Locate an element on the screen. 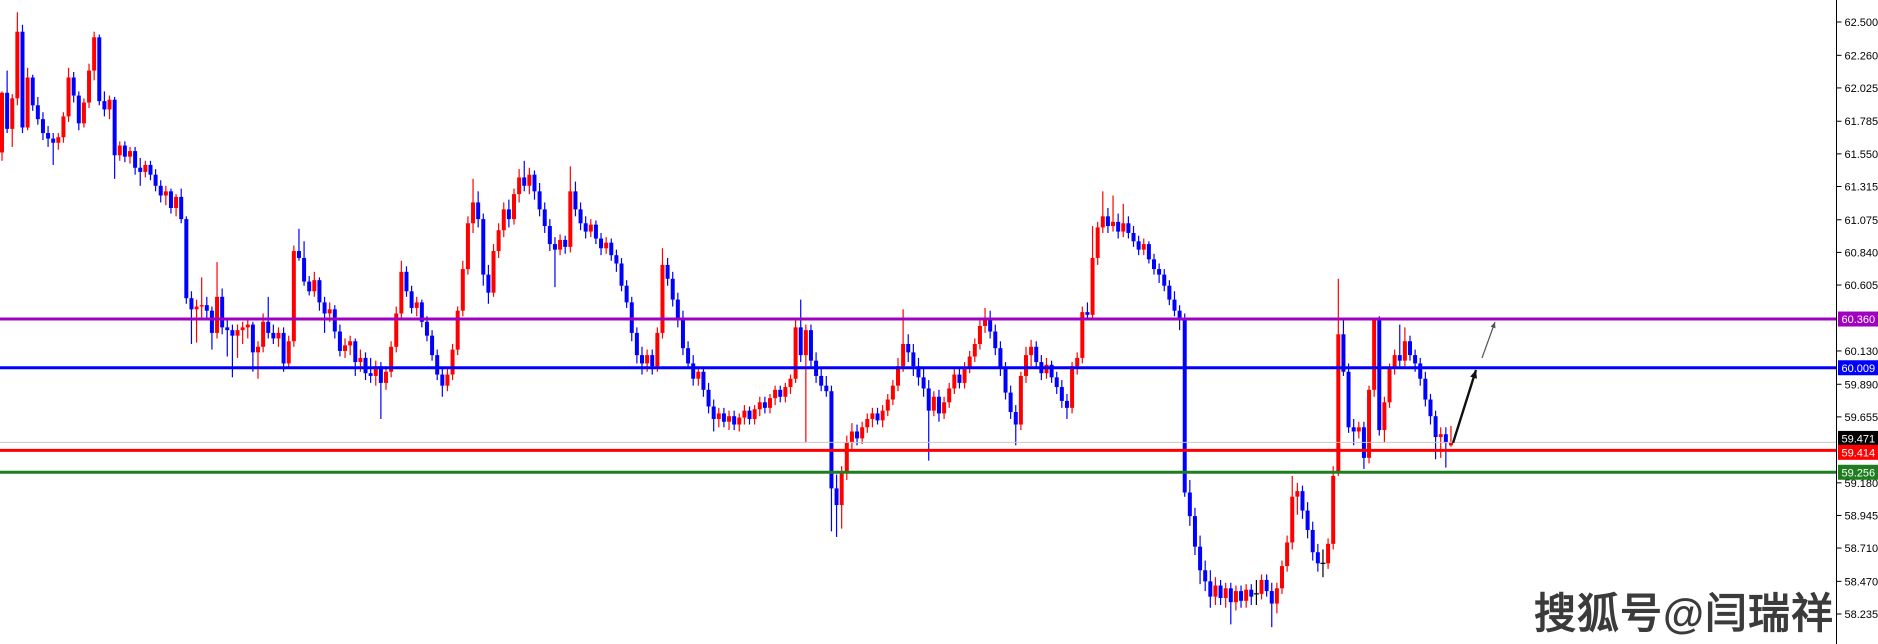  axis-tick-label: 61.075 is located at coordinates (1861, 221).